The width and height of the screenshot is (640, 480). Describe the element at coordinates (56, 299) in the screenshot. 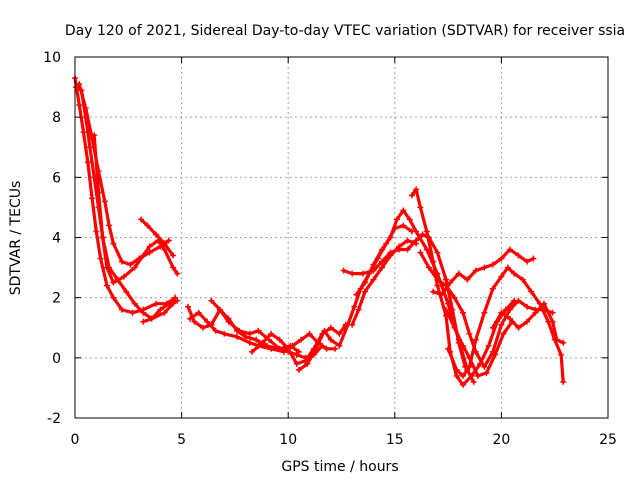

I see `y-tick-label: 2` at that location.